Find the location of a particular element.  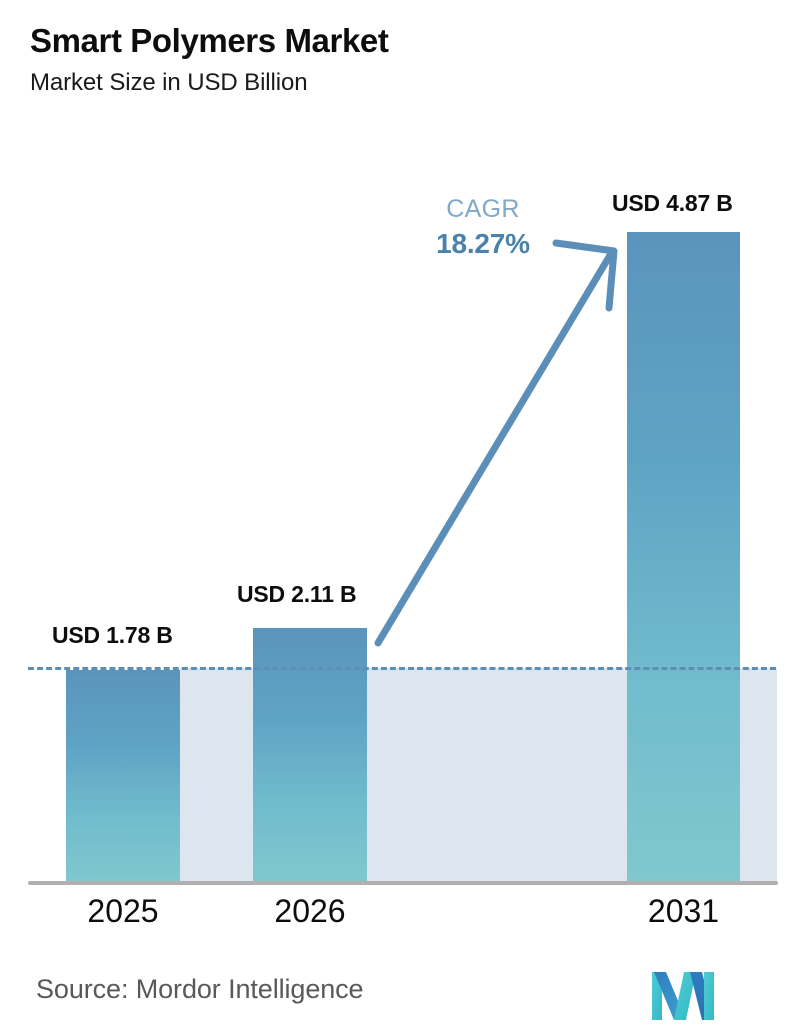

chart-footer: Source: Mordor Intelligence is located at coordinates (398, 1001).